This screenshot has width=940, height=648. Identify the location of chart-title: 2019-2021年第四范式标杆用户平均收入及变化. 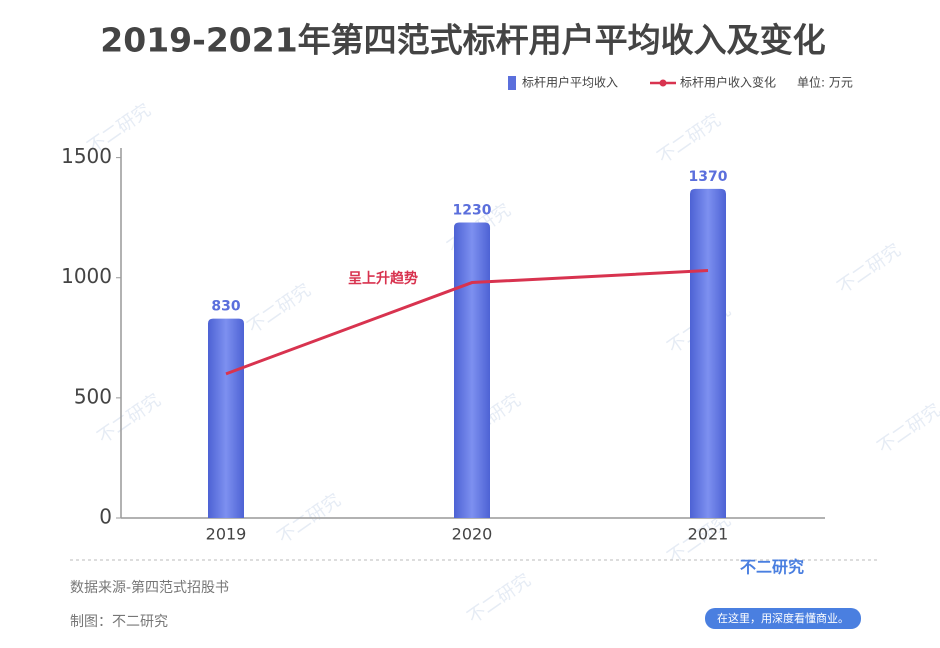
(462, 40).